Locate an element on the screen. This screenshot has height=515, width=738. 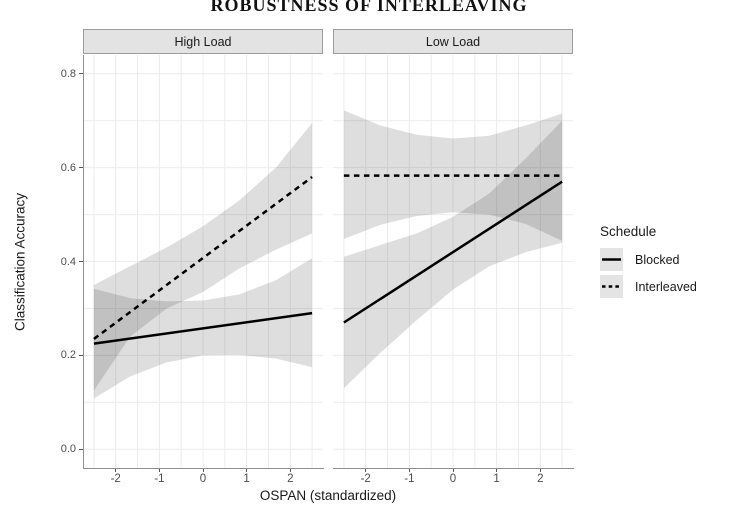
page-title: ROBUSTNESS OF INTERLEAVING is located at coordinates (369, 7).